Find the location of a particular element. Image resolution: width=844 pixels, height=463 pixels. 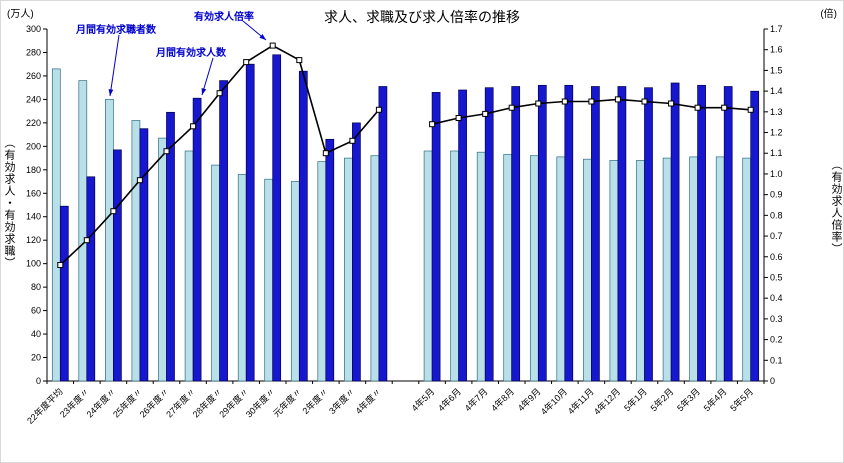

category-label: 4年12月 is located at coordinates (606, 401).